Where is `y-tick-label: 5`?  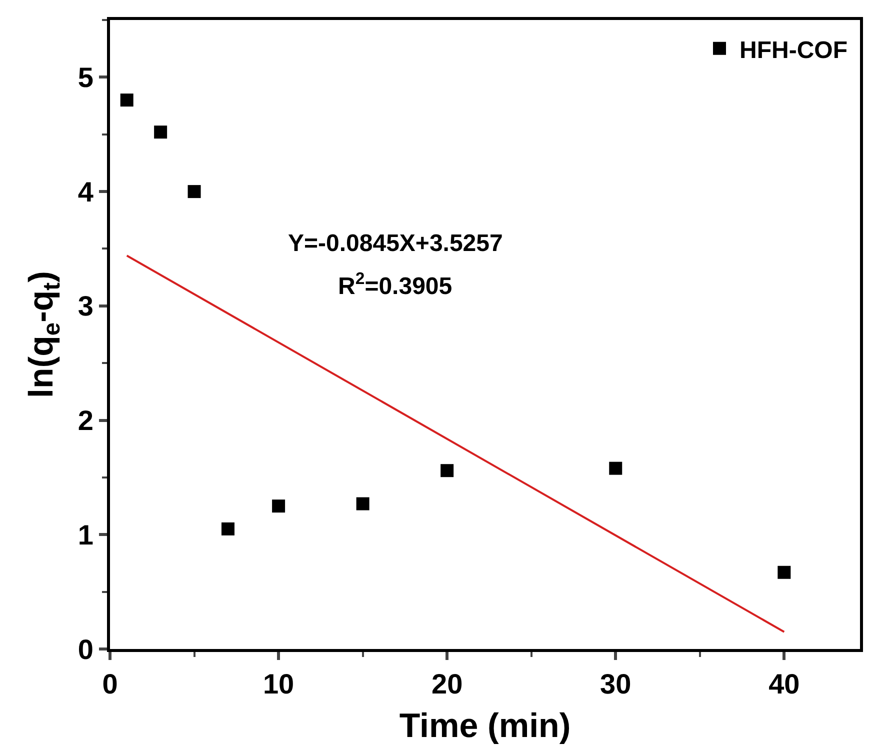 y-tick-label: 5 is located at coordinates (86, 77).